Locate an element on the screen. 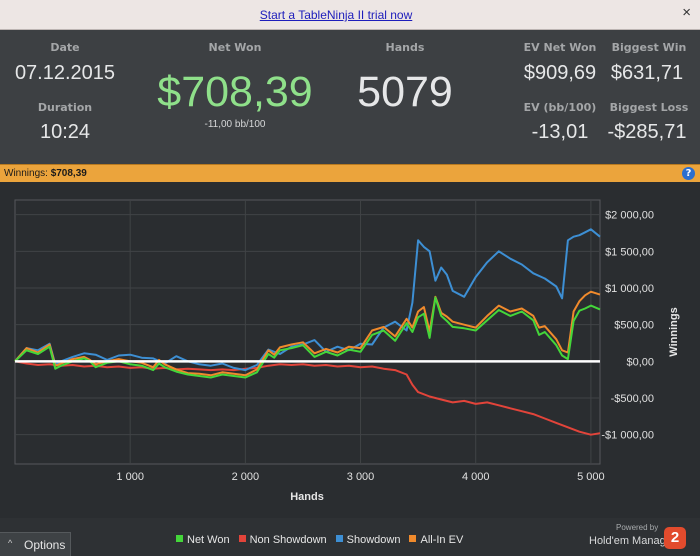 Image resolution: width=700 pixels, height=556 pixels. x-axis-tick-labels: 1 000 2 000 3 000 4 000 5 000 is located at coordinates (360, 477).